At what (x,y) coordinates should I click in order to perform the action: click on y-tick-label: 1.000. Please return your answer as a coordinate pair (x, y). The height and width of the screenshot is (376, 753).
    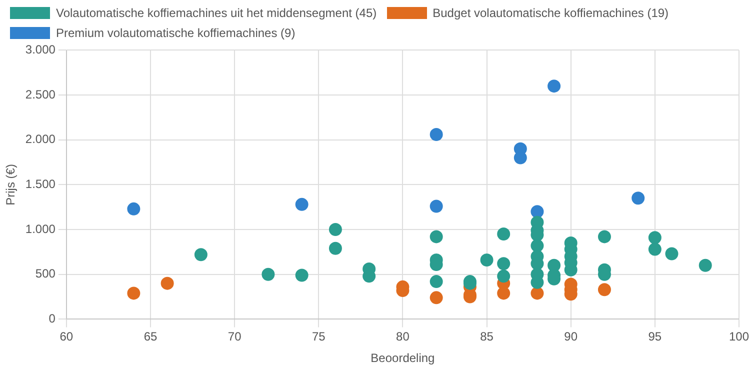
    Looking at the image, I should click on (40, 229).